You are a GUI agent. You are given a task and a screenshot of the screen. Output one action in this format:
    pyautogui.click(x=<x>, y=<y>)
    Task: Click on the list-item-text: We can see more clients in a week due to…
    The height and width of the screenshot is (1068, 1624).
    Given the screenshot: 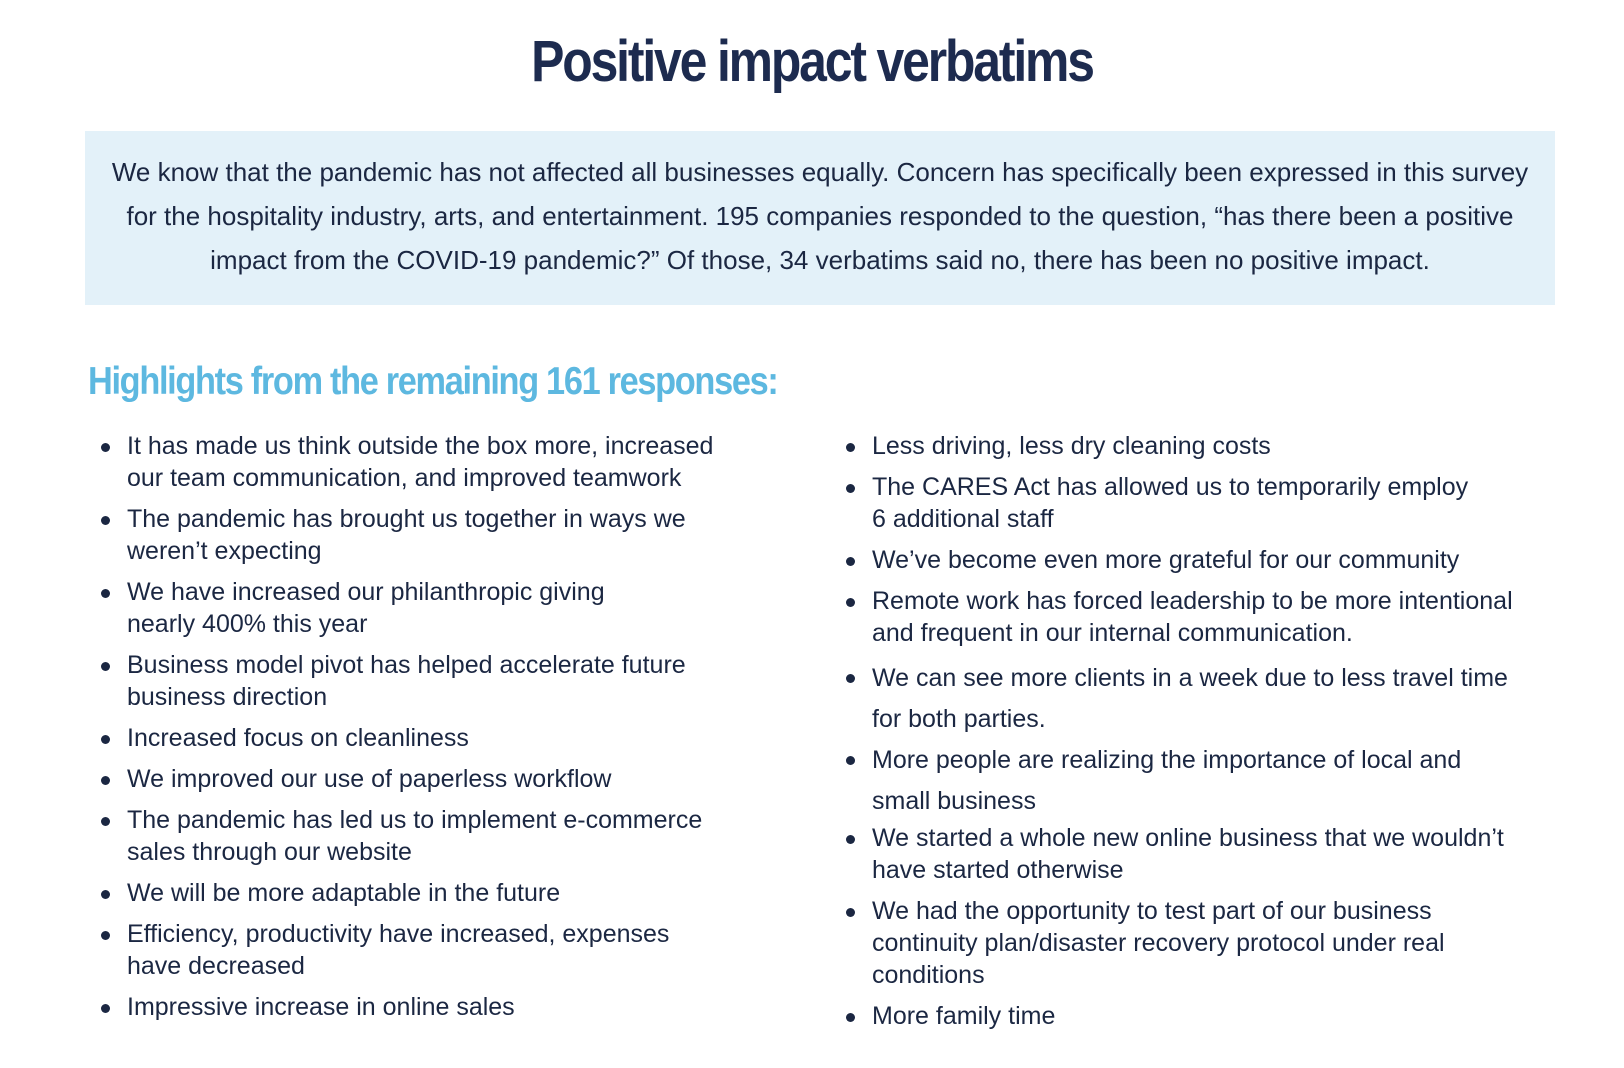 What is the action you would take?
    pyautogui.click(x=1190, y=698)
    